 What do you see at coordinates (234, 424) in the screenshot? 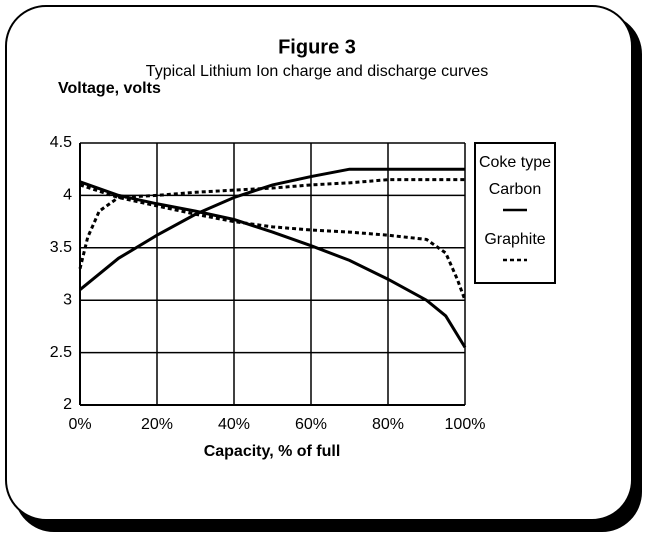
I see `x-tick-label: 40%` at bounding box center [234, 424].